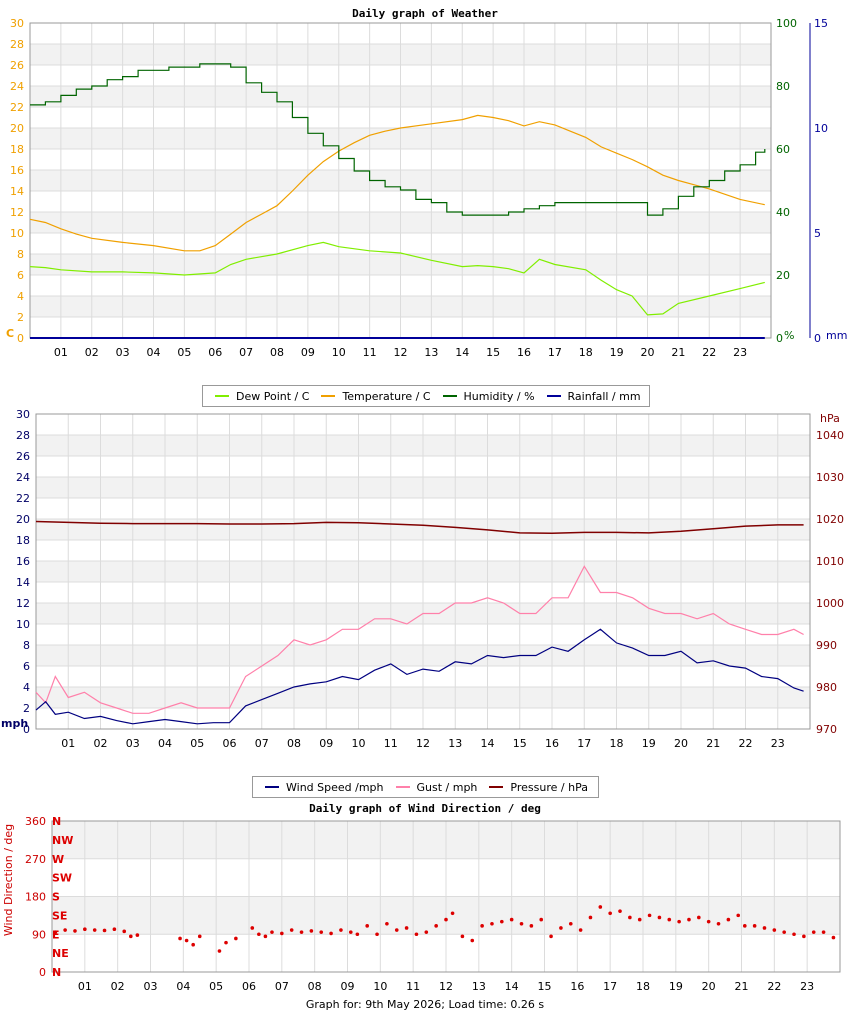 This screenshot has height=1017, width=850. Describe the element at coordinates (23, 561) in the screenshot. I see `c2-left-tick-label: 16` at that location.